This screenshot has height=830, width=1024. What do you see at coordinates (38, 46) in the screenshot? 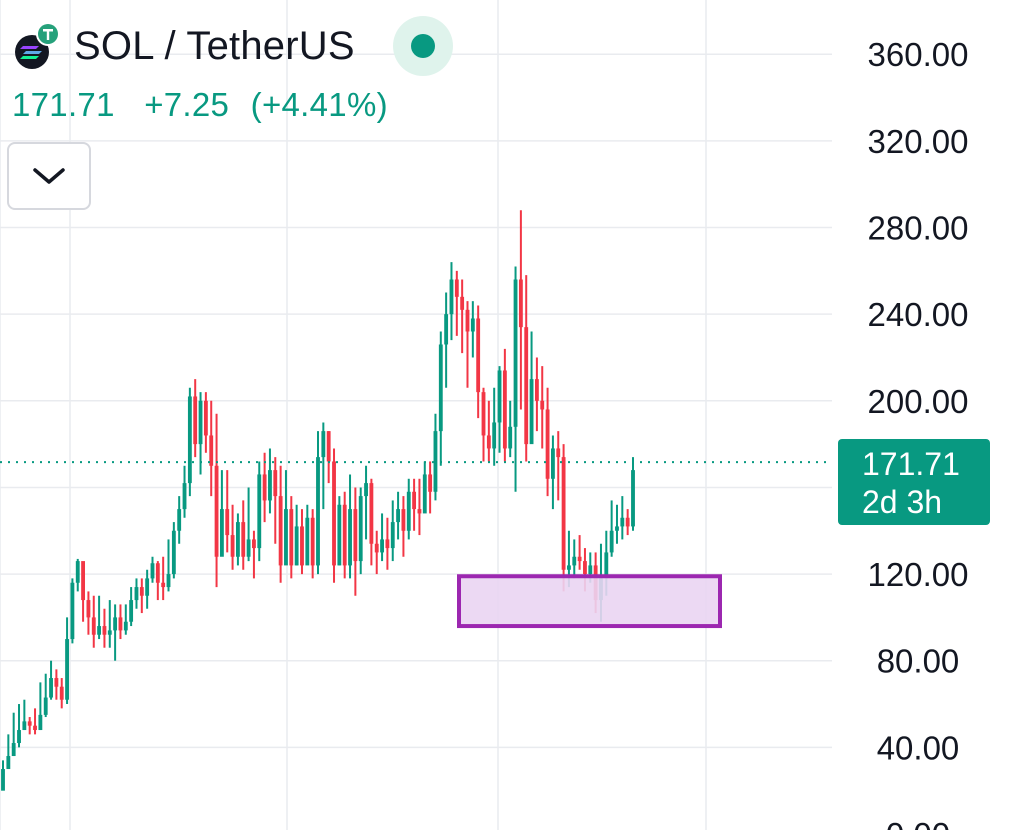
I see `solana-tether-logo-icon` at bounding box center [38, 46].